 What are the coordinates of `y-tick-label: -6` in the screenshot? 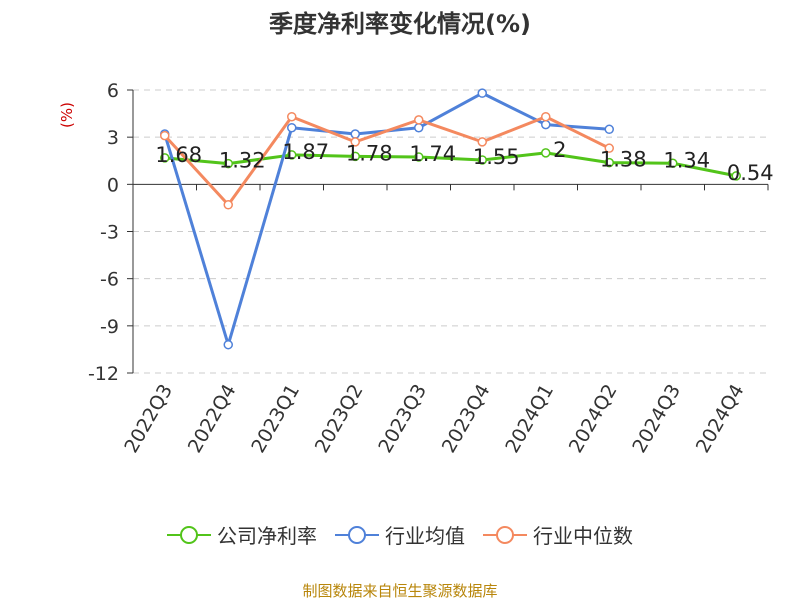 It's located at (109, 280).